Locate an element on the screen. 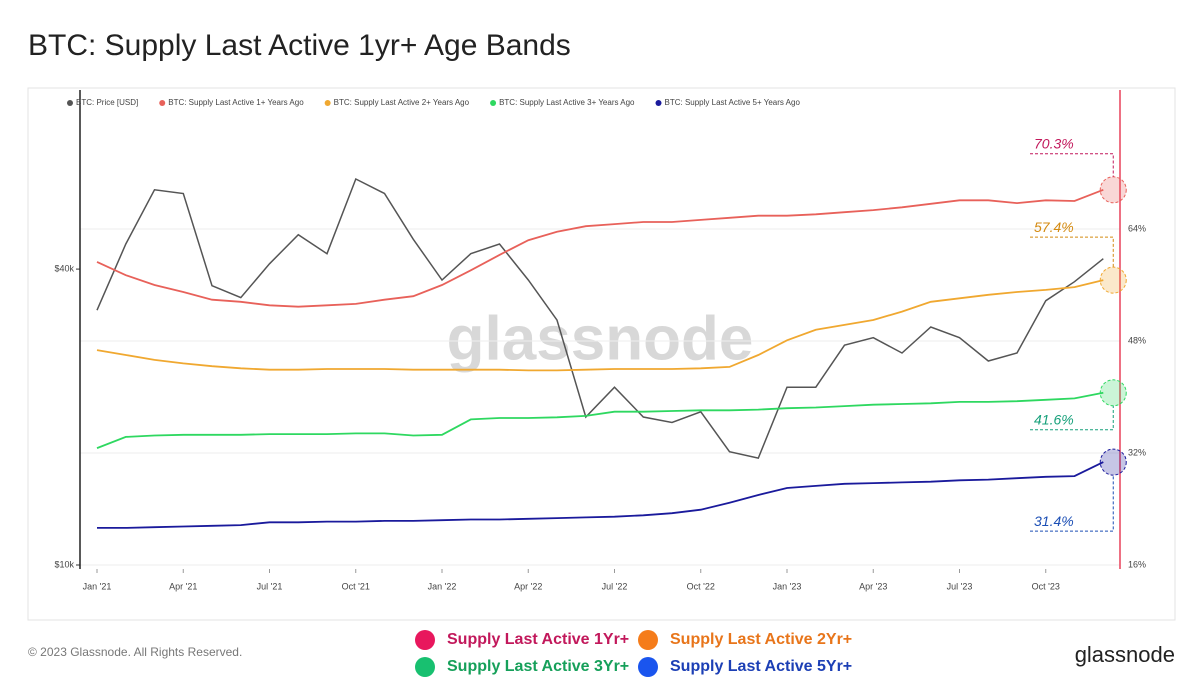 The image size is (1200, 692). x-tick-label: Jan '21 is located at coordinates (97, 586).